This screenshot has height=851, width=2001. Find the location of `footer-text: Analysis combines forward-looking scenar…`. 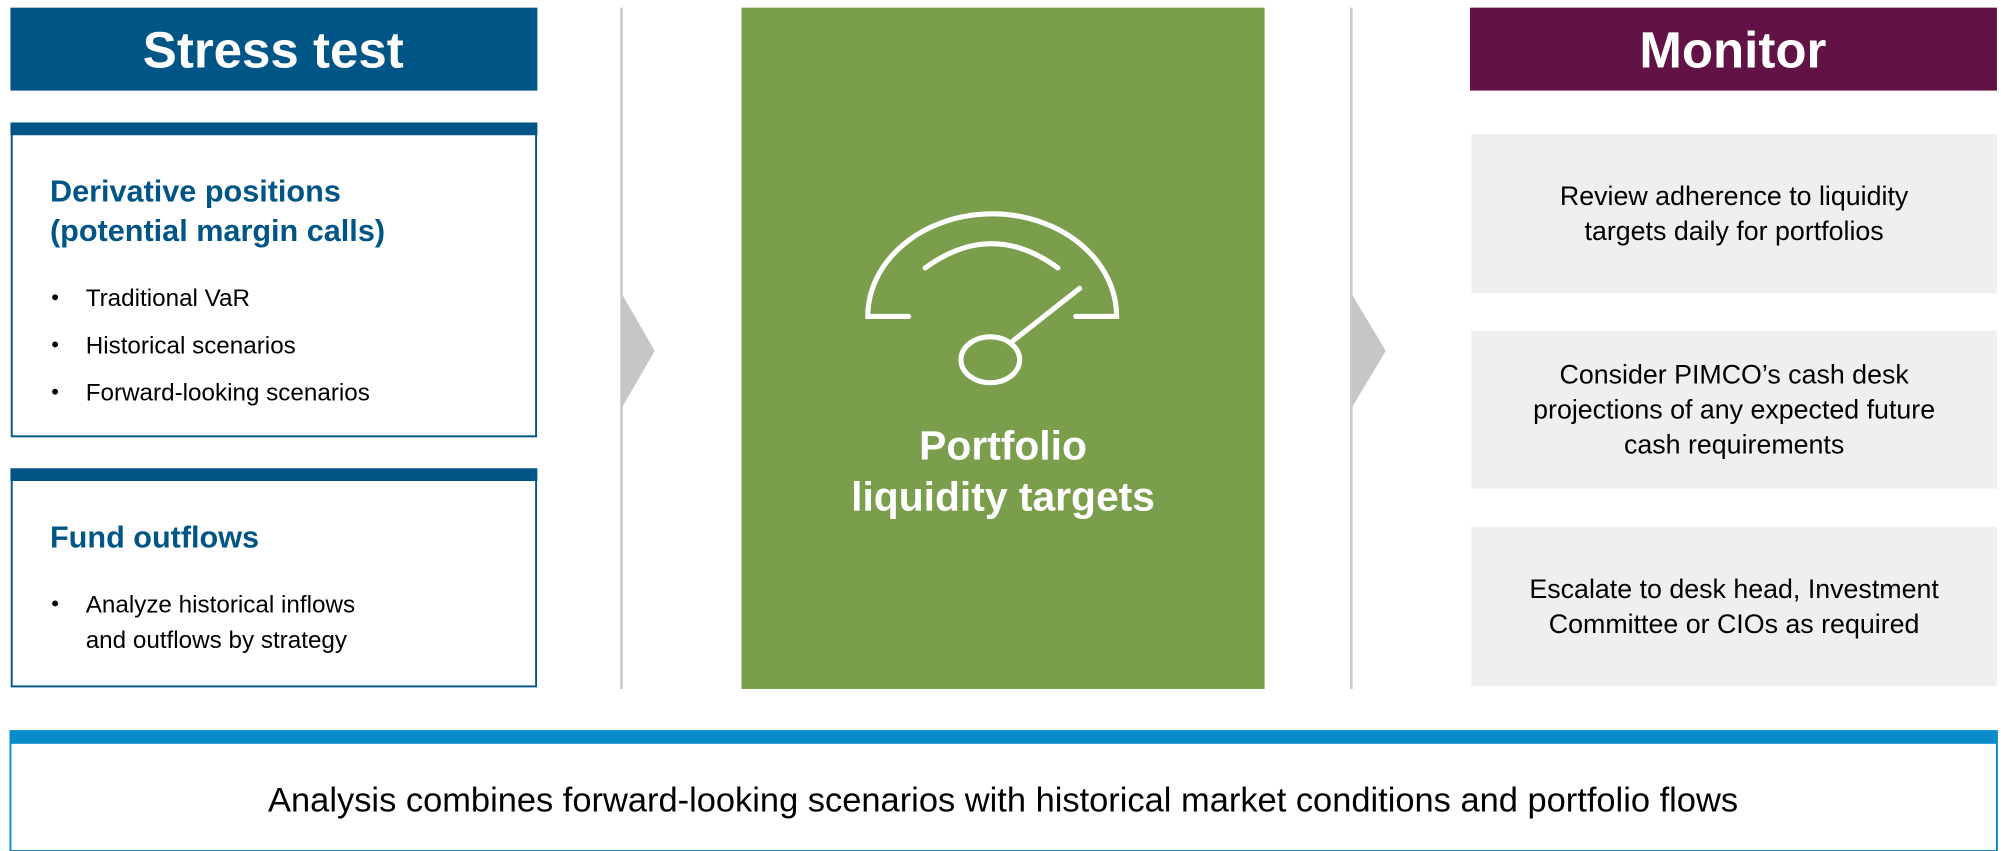

footer-text: Analysis combines forward-looking scenar… is located at coordinates (1003, 800).